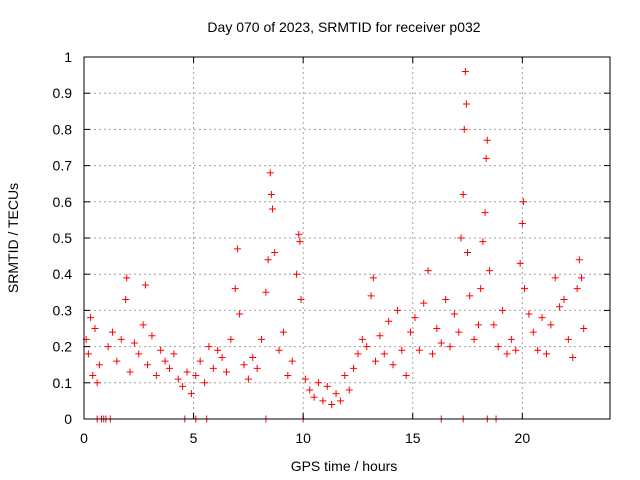  I want to click on x-tick-label: 10, so click(303, 438).